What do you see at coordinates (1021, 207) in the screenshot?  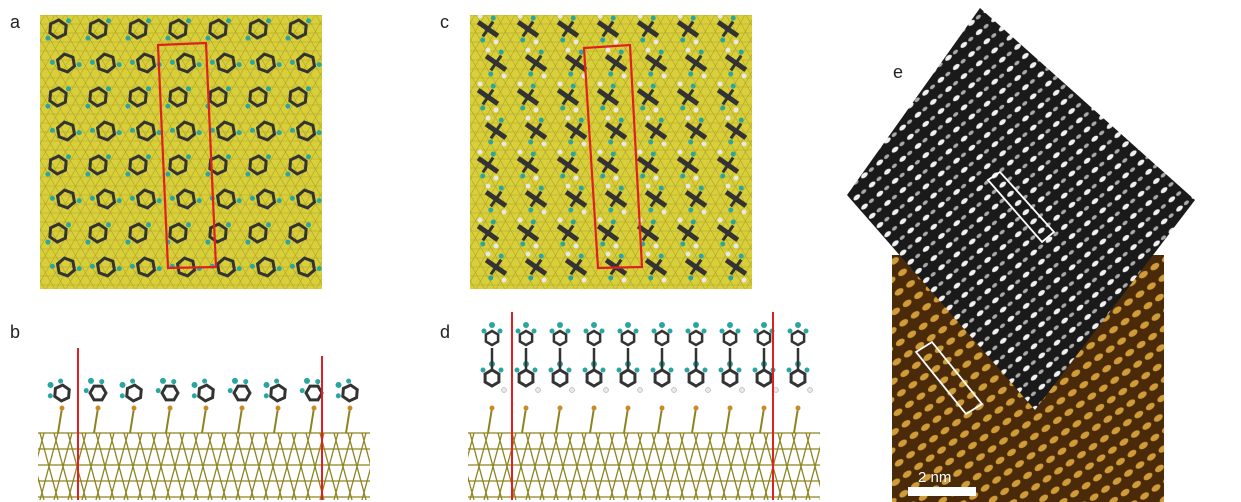 I see `simulated-unit-cell` at bounding box center [1021, 207].